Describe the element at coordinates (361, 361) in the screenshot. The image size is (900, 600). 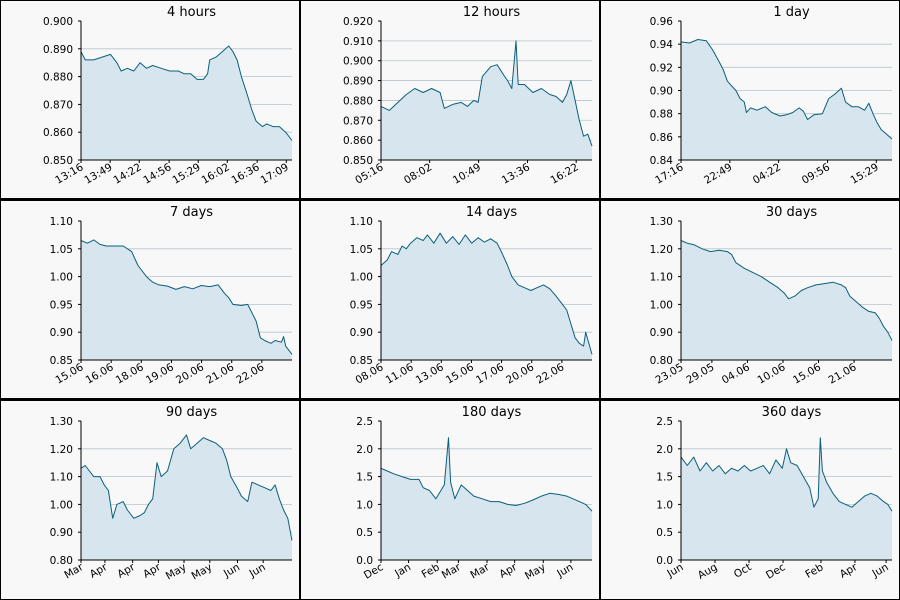
I see `y-tick-label: 0.85` at that location.